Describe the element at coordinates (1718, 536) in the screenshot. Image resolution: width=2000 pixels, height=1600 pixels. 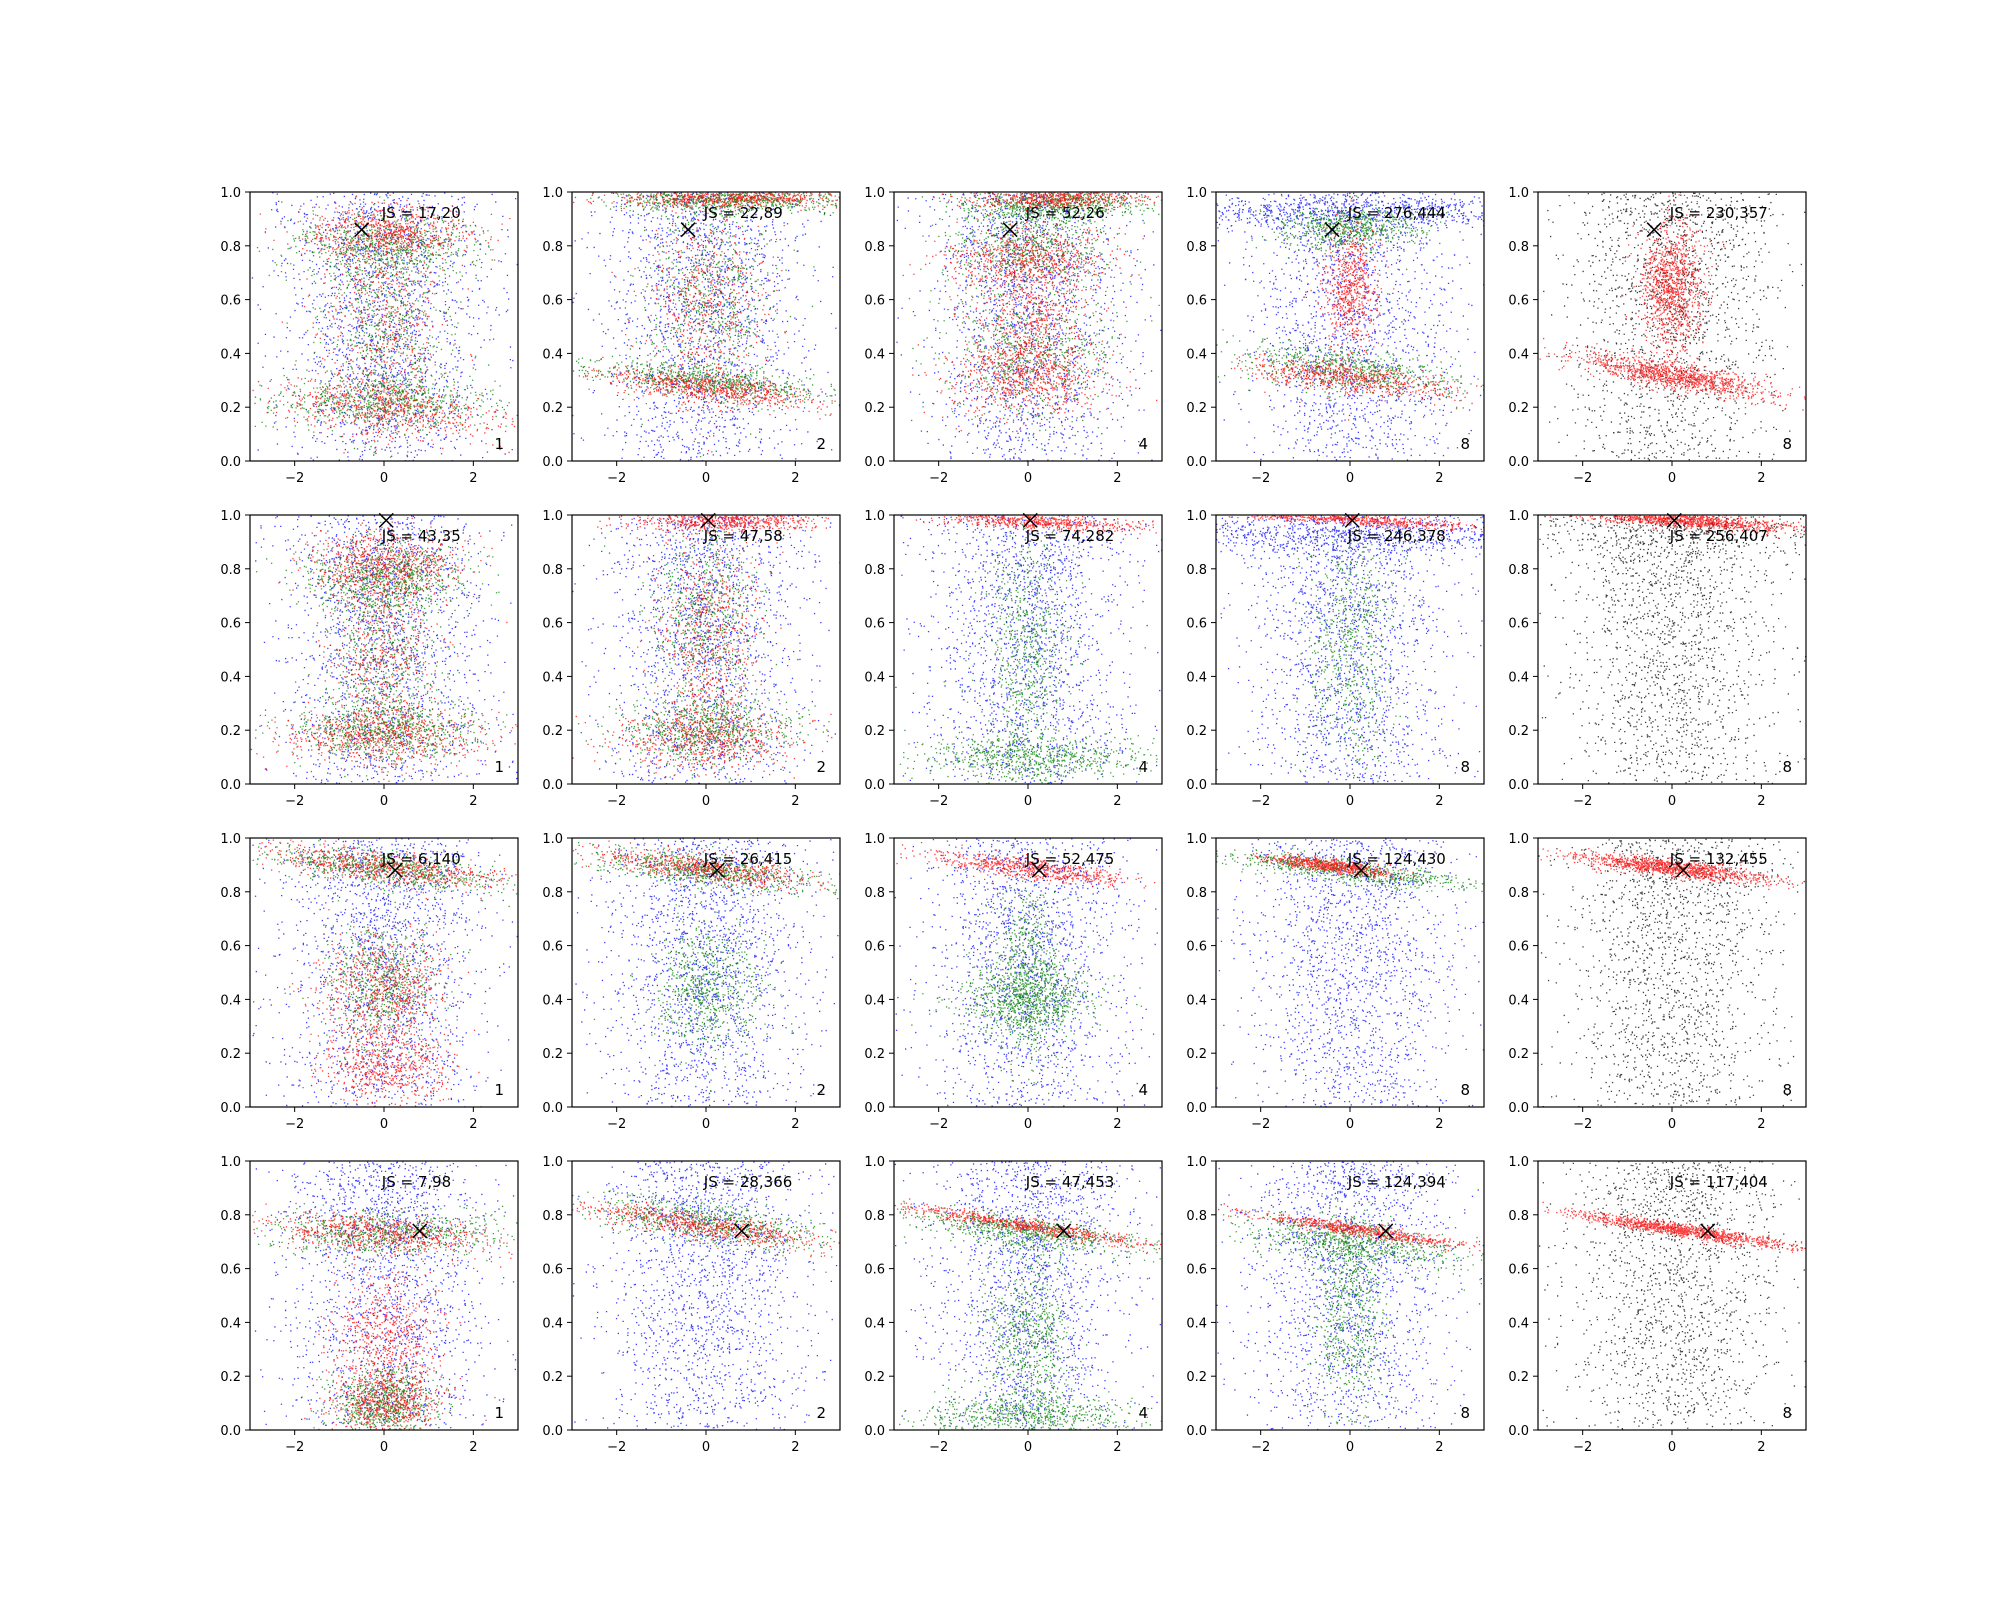
I see `js-annotation: JS = 256,407` at that location.